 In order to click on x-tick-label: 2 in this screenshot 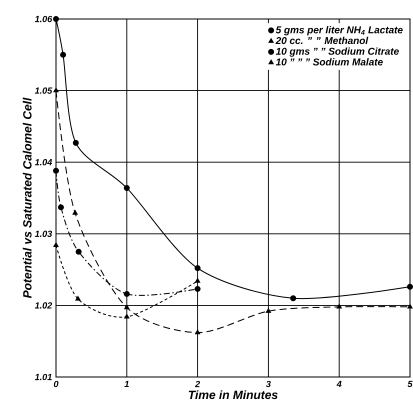, I will do `click(197, 384)`.